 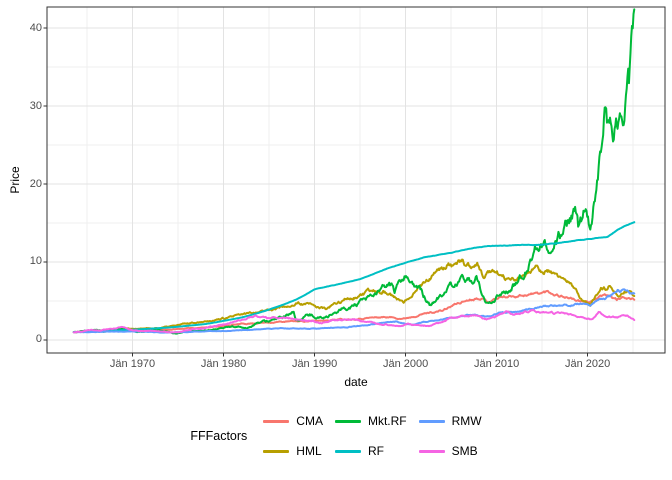 What do you see at coordinates (293, 451) in the screenshot?
I see `legend-item-HML: HML` at bounding box center [293, 451].